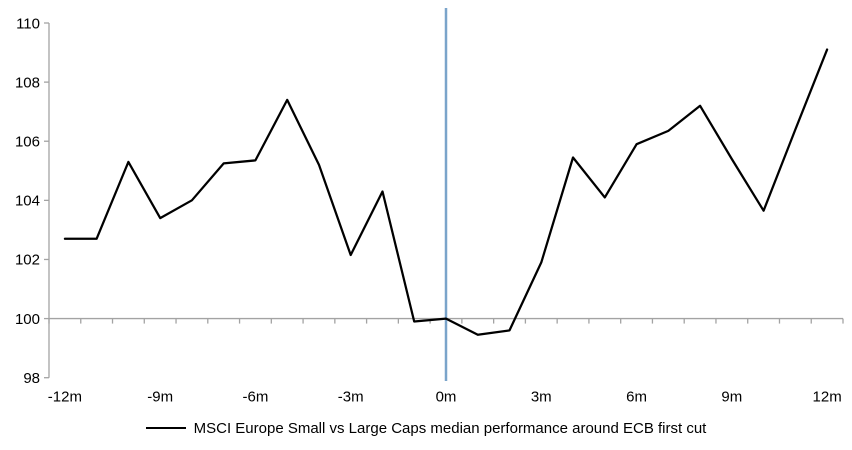 The height and width of the screenshot is (450, 852). What do you see at coordinates (446, 396) in the screenshot?
I see `x-axis-label: 0m` at bounding box center [446, 396].